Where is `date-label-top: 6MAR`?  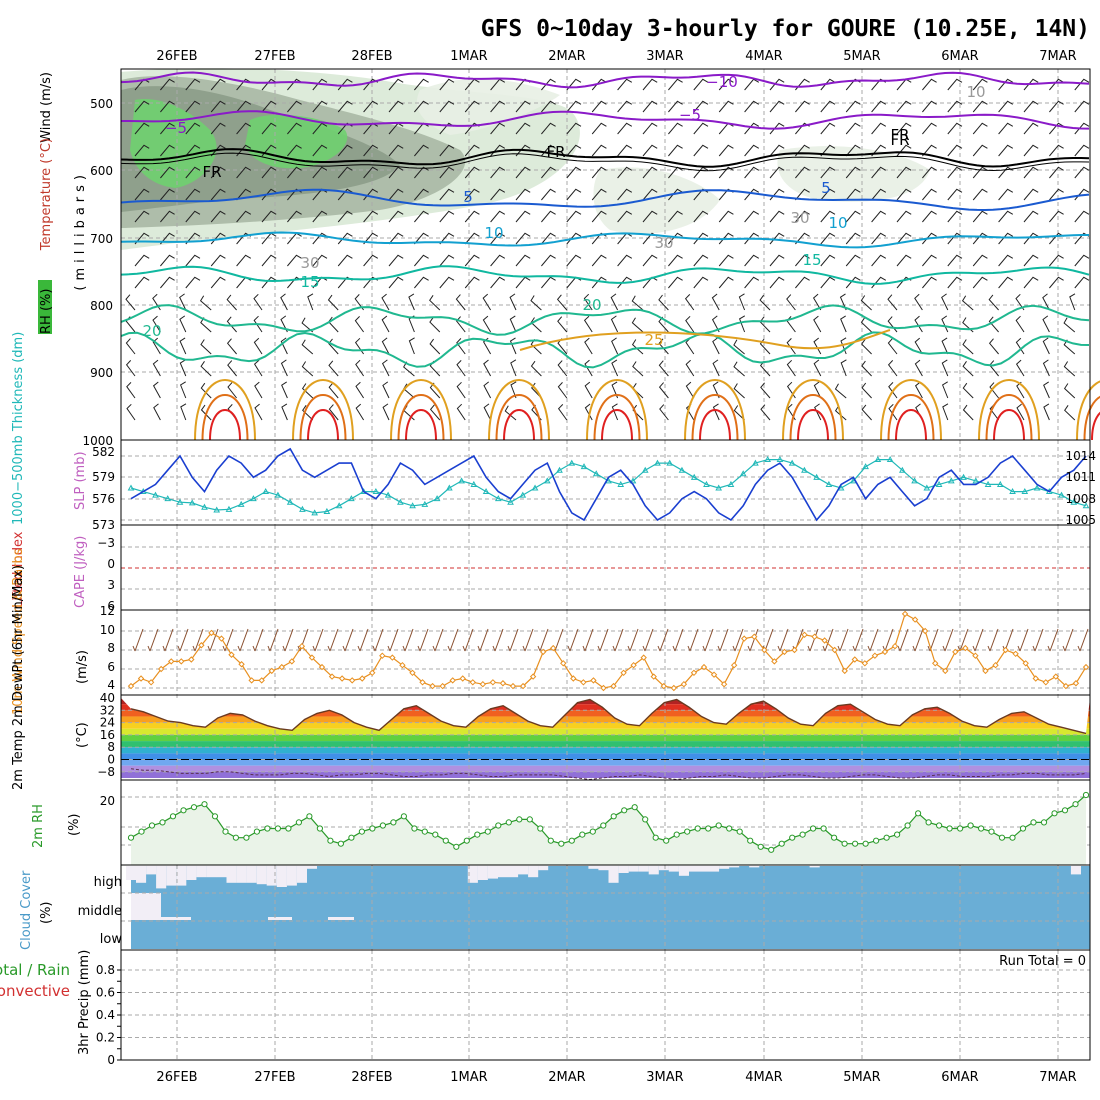
date-label-top: 6MAR is located at coordinates (959, 56).